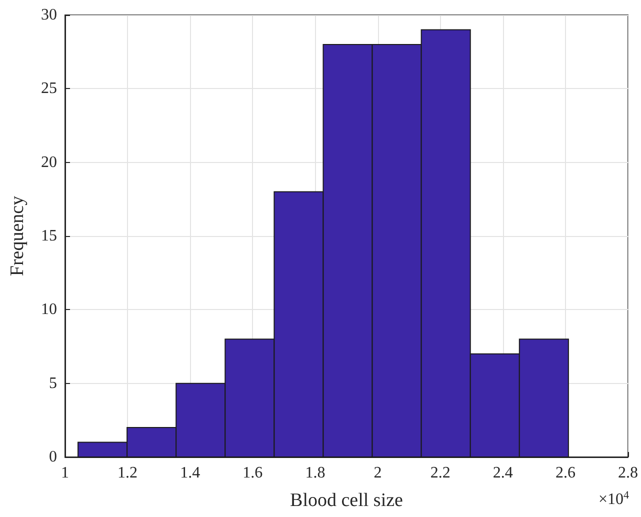  Describe the element at coordinates (502, 473) in the screenshot. I see `x-tick-label: 2.4` at that location.